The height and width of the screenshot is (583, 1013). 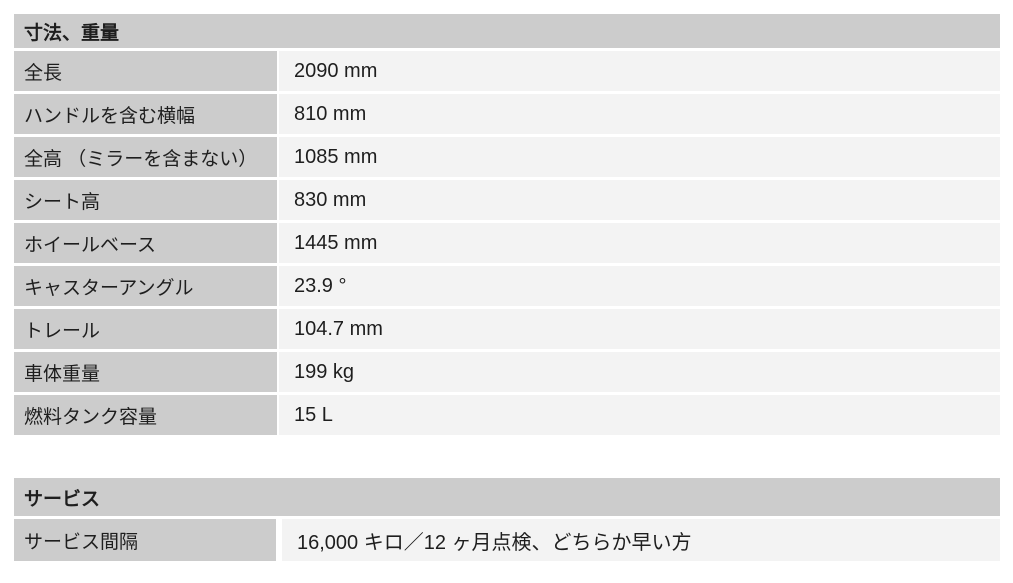 I want to click on spec-row-caster-angle: キャスターアングル 23.9 °, so click(x=507, y=286).